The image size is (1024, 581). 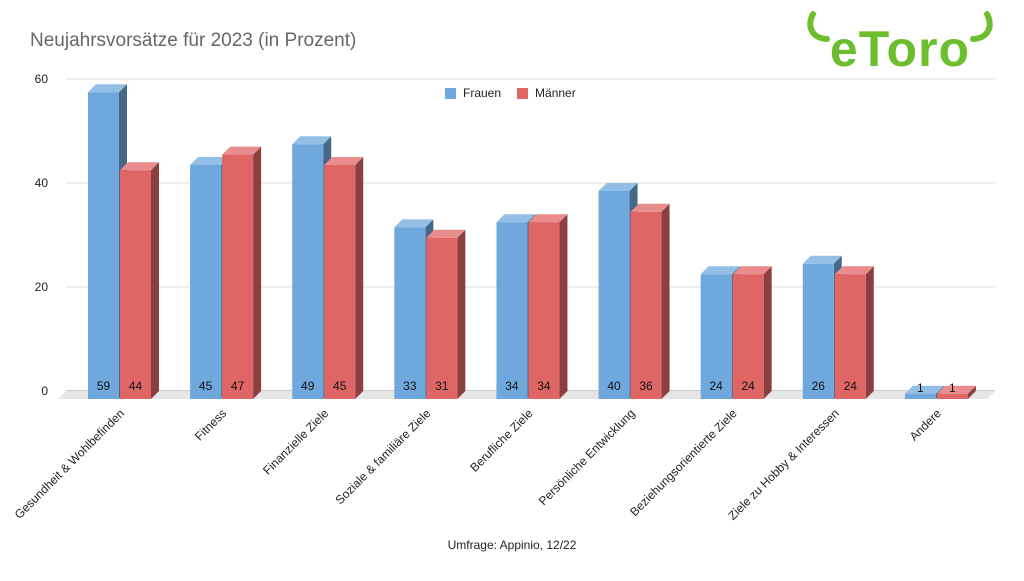 What do you see at coordinates (900, 47) in the screenshot?
I see `svg-text: eToro` at bounding box center [900, 47].